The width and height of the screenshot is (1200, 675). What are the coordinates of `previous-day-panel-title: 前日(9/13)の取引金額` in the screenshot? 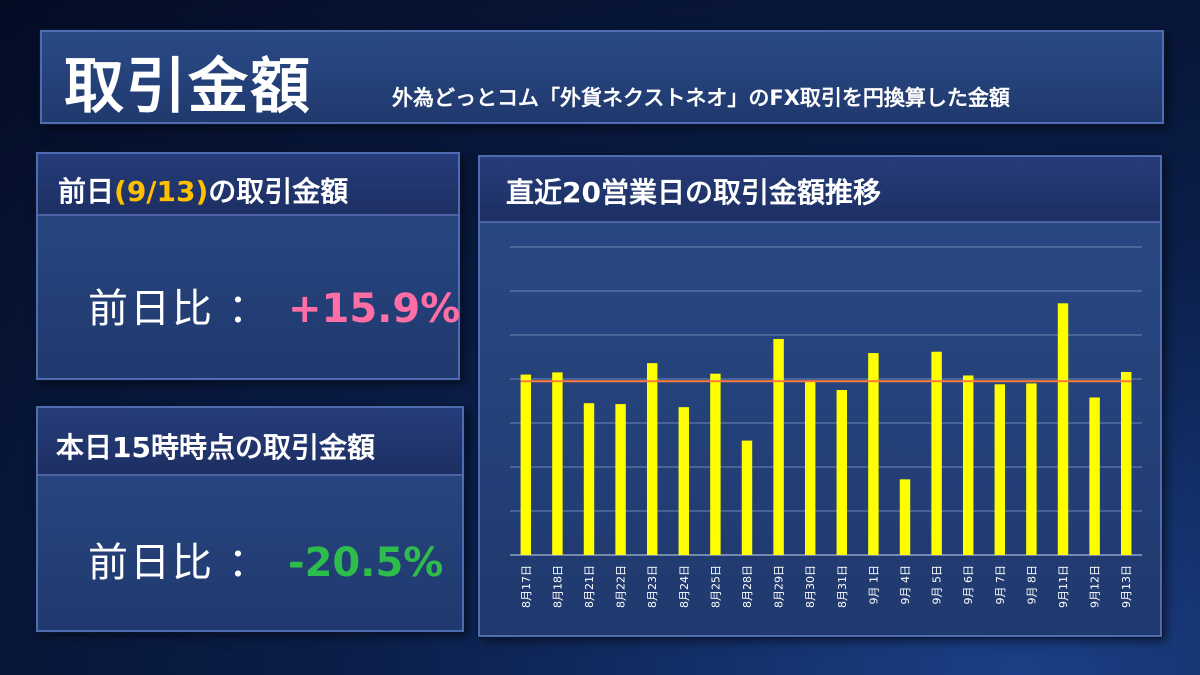 It's located at (248, 185).